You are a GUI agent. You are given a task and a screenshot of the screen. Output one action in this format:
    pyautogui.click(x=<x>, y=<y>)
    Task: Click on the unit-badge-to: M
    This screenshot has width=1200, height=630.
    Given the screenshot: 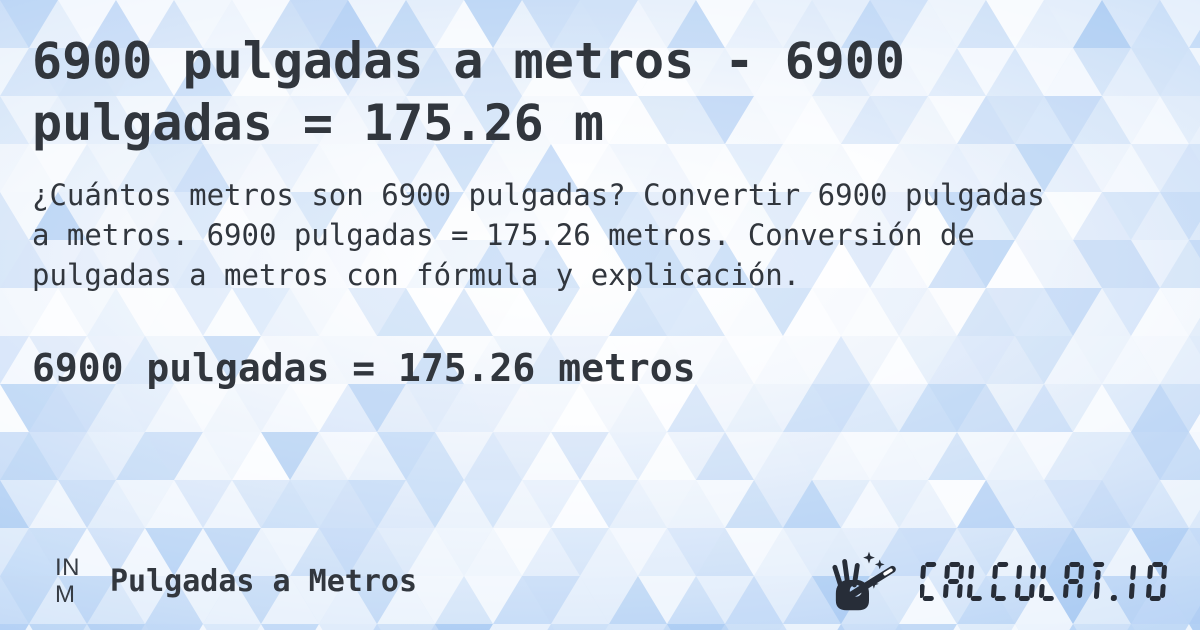 What is the action you would take?
    pyautogui.click(x=65, y=594)
    